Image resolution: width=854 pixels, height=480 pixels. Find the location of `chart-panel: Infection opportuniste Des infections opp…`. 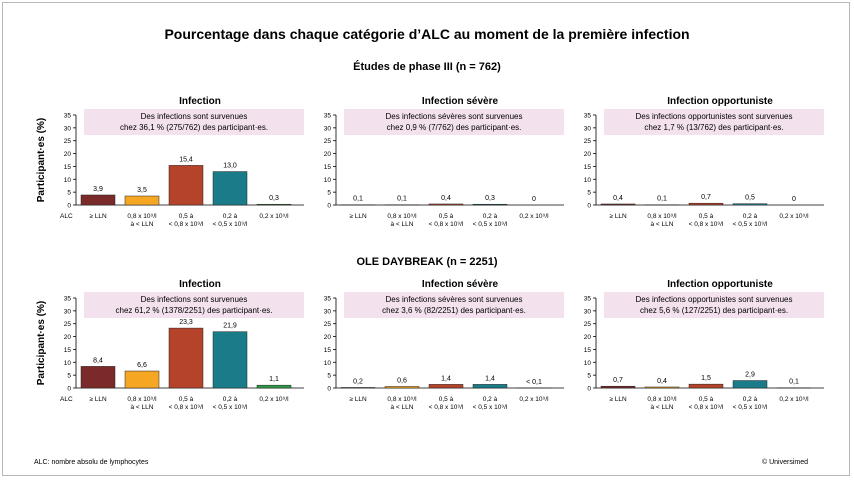

chart-panel: Infection opportuniste Des infections opp… is located at coordinates (704, 345).